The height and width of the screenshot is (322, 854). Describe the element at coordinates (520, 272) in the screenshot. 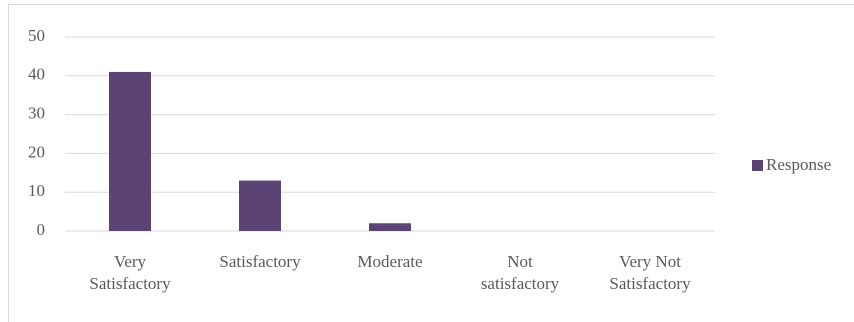

I see `x-tick-label: Not satisfactory` at that location.